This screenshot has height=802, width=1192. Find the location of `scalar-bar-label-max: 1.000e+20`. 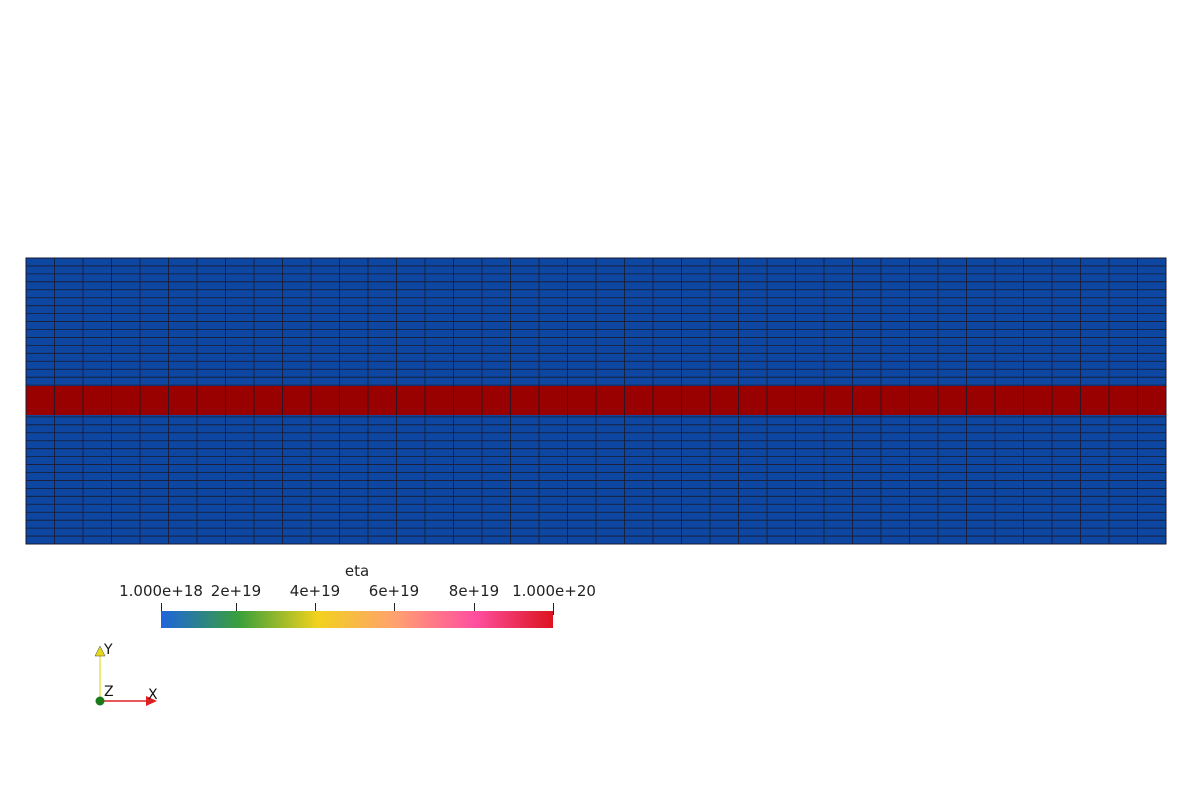

scalar-bar-label-max: 1.000e+20 is located at coordinates (554, 591).